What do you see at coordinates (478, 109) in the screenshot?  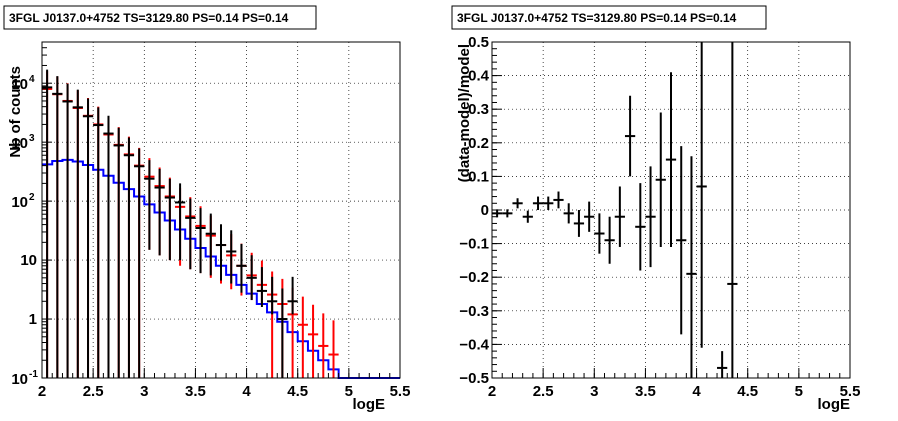 I see `y-tick-label: 0.3` at bounding box center [478, 109].